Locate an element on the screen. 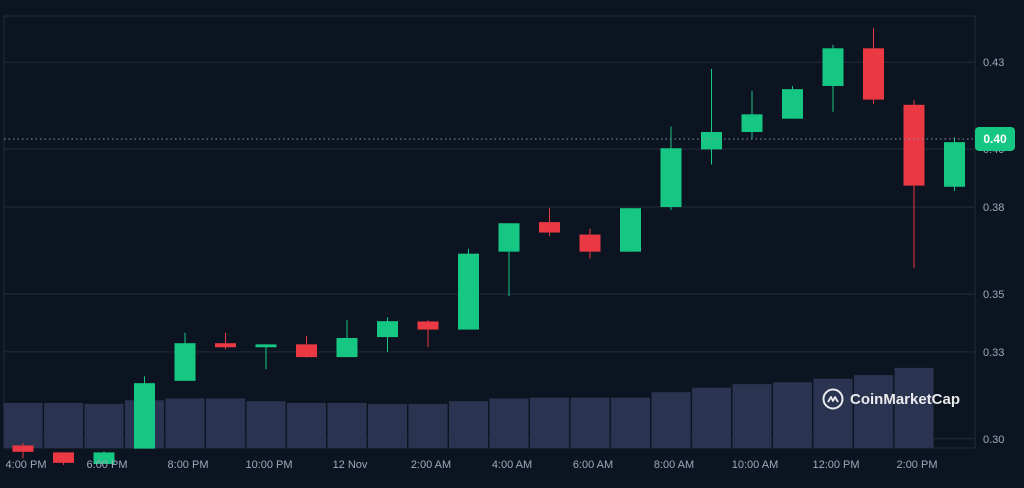 The image size is (1024, 488). x-tick-label-3: 10:00 PM is located at coordinates (268, 465).